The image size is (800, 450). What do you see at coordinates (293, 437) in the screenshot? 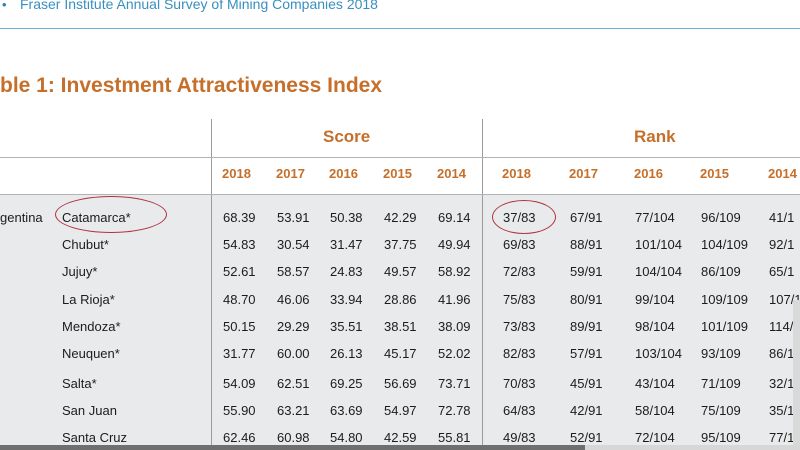
I see `score-cell: 60.98` at bounding box center [293, 437].